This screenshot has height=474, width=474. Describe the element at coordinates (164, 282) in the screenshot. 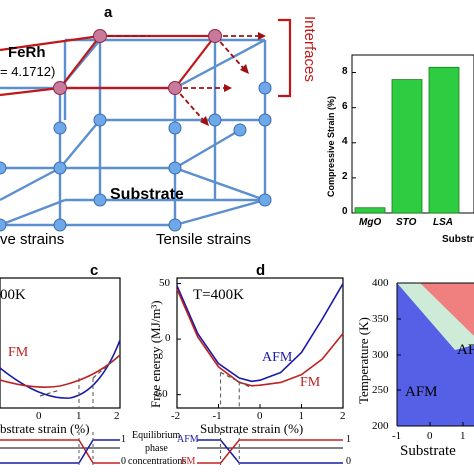

I see `d-ytick-label: 50` at that location.